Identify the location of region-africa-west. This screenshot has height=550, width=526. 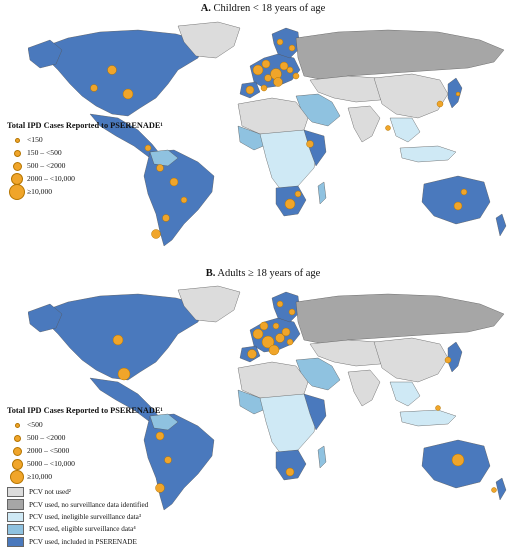
(253, 138).